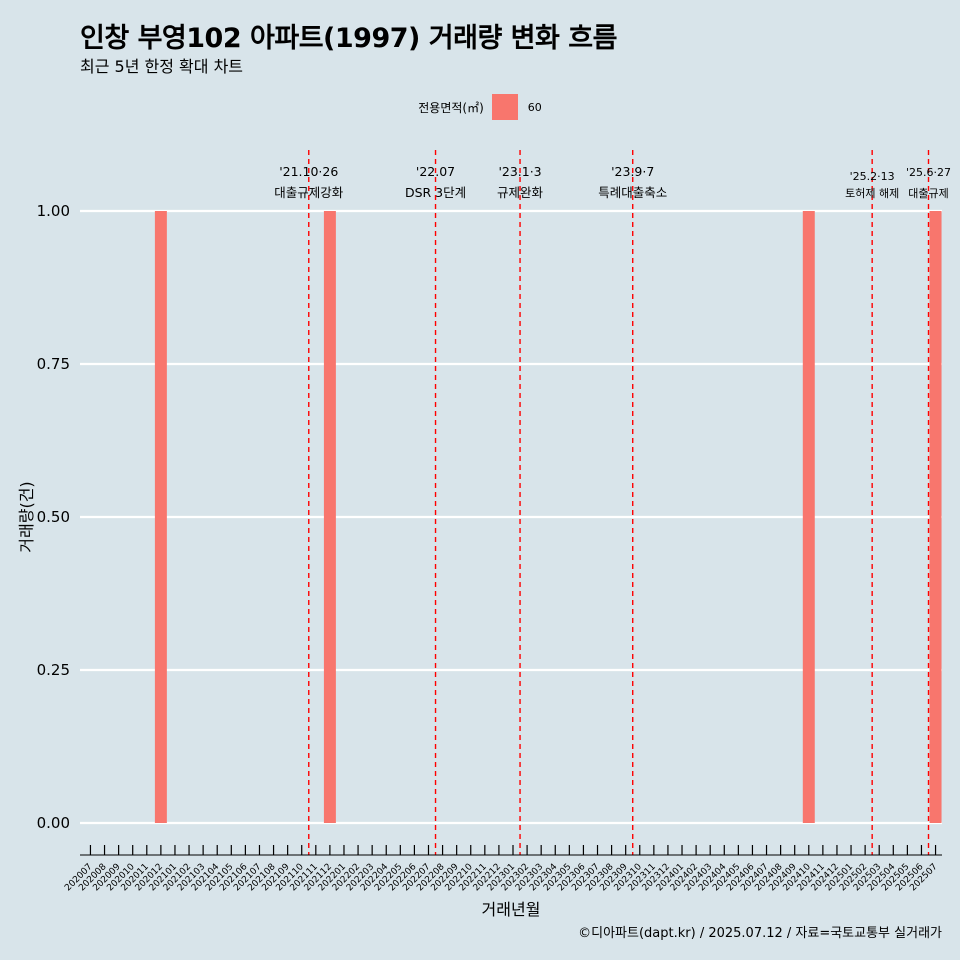  What do you see at coordinates (435, 192) in the screenshot?
I see `event-label-text: DSR 3단계` at bounding box center [435, 192].